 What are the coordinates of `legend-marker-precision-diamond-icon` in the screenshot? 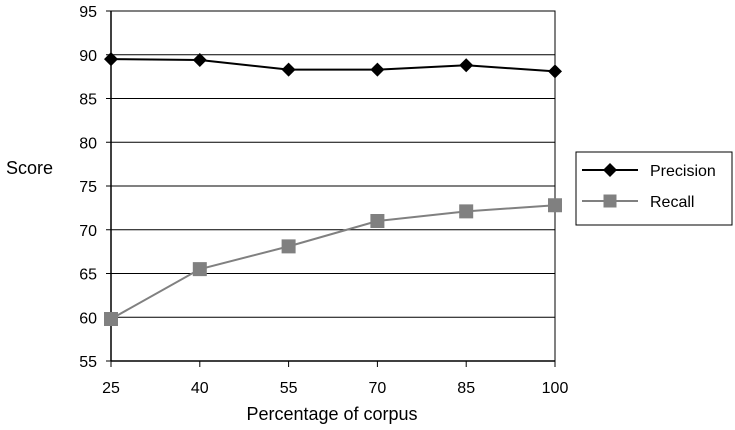 It's located at (610, 170).